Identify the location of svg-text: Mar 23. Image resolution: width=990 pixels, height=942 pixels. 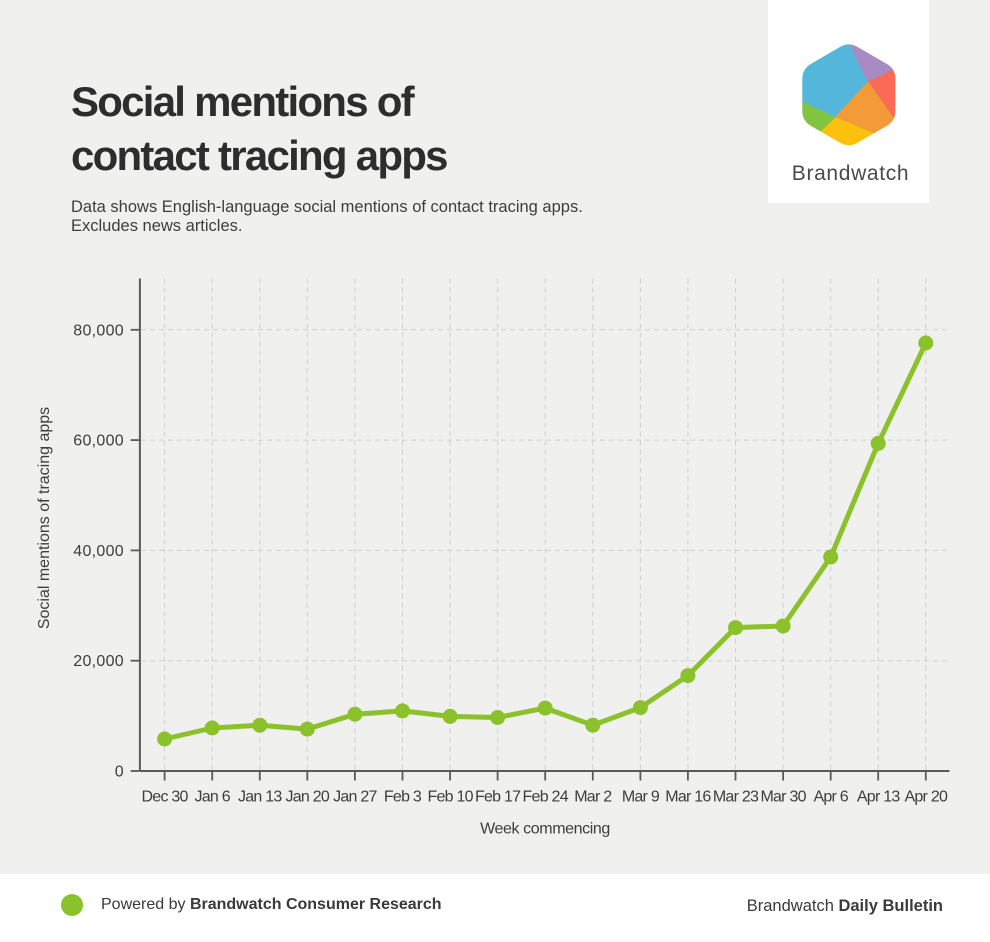
(736, 797).